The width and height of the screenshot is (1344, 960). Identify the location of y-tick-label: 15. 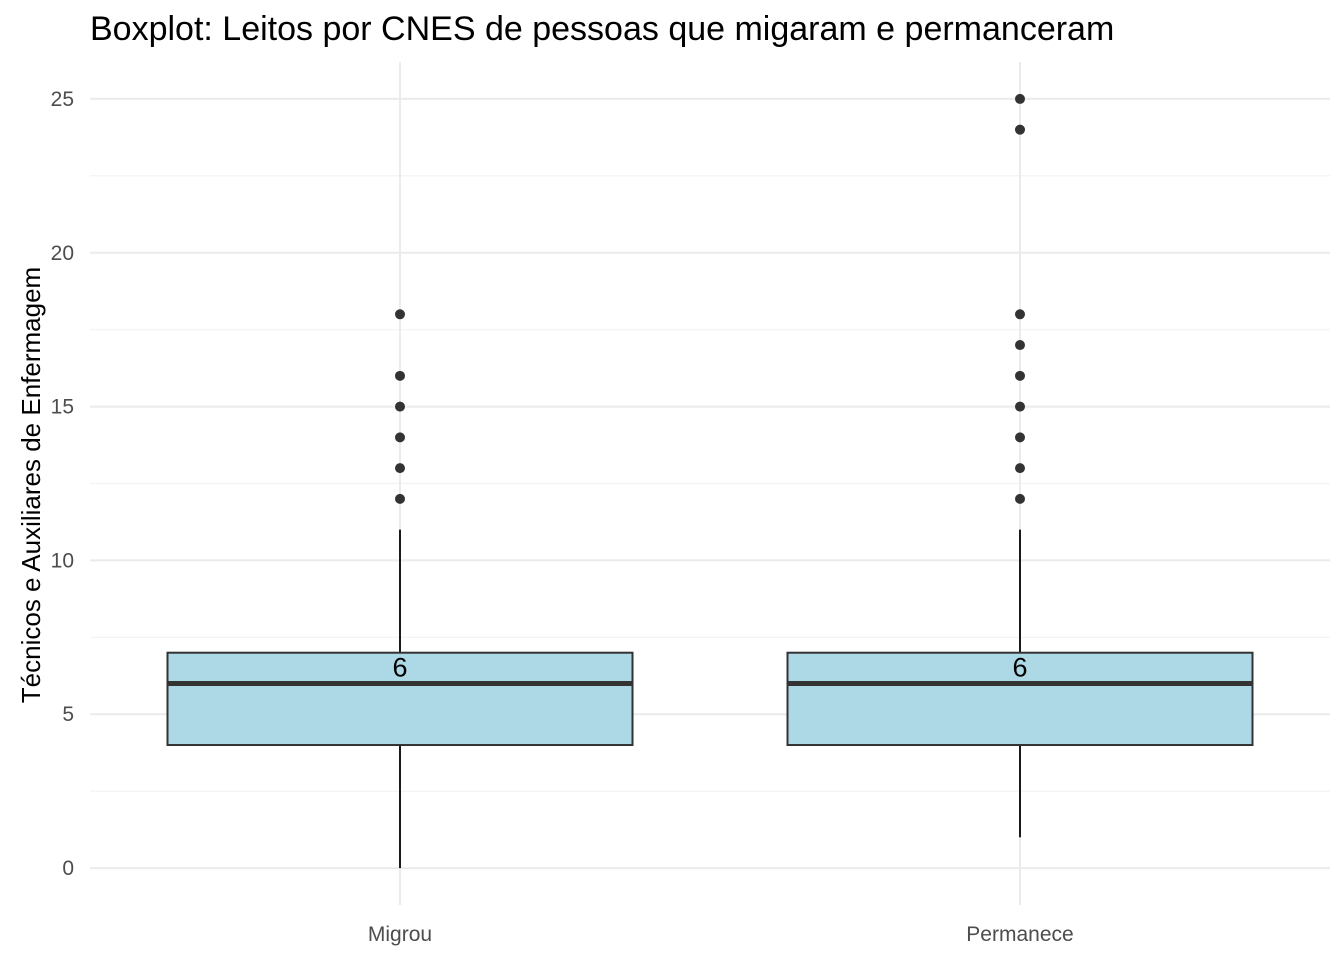
(62, 407).